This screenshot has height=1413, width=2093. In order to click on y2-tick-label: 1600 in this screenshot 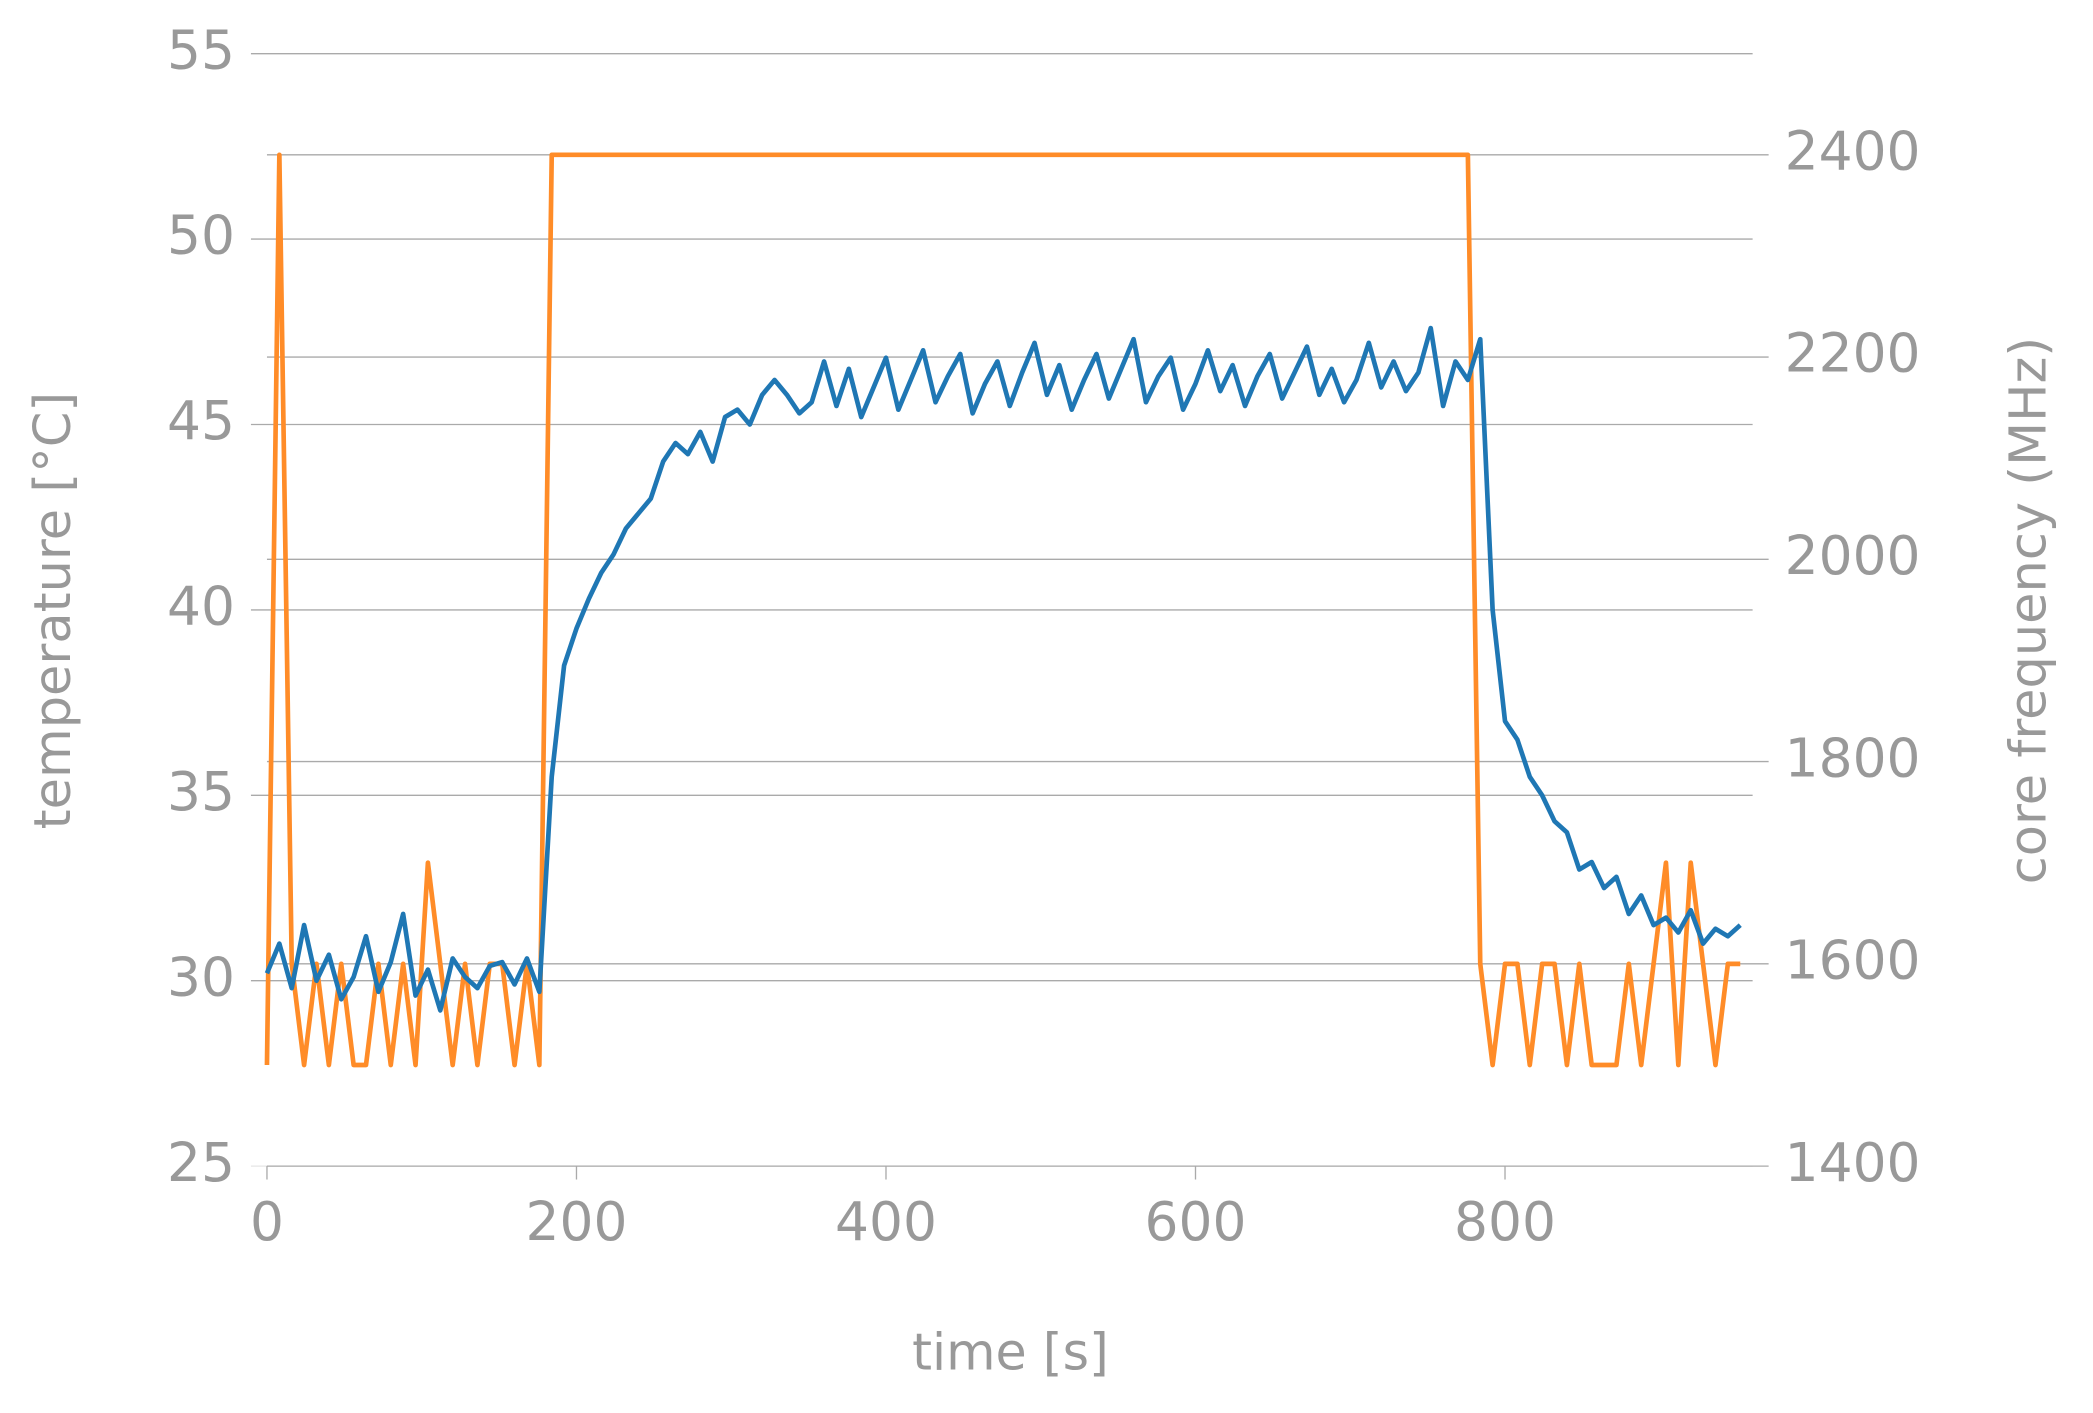, I will do `click(1853, 959)`.